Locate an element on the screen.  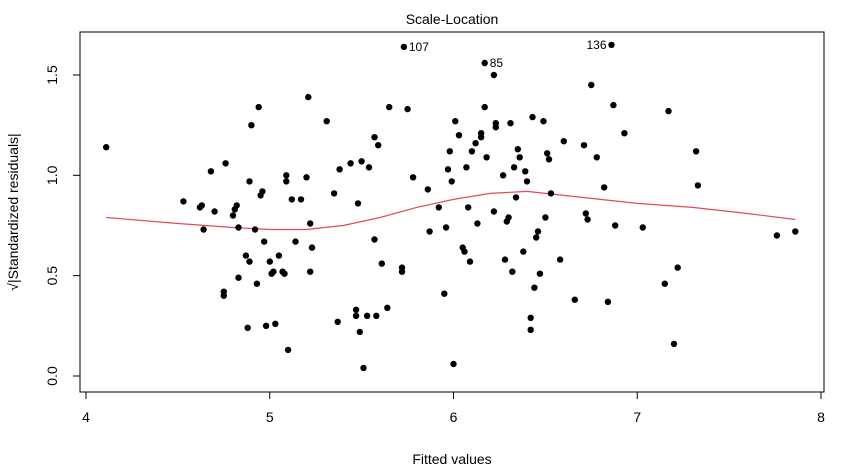
smooth-line-layer is located at coordinates (451, 210).